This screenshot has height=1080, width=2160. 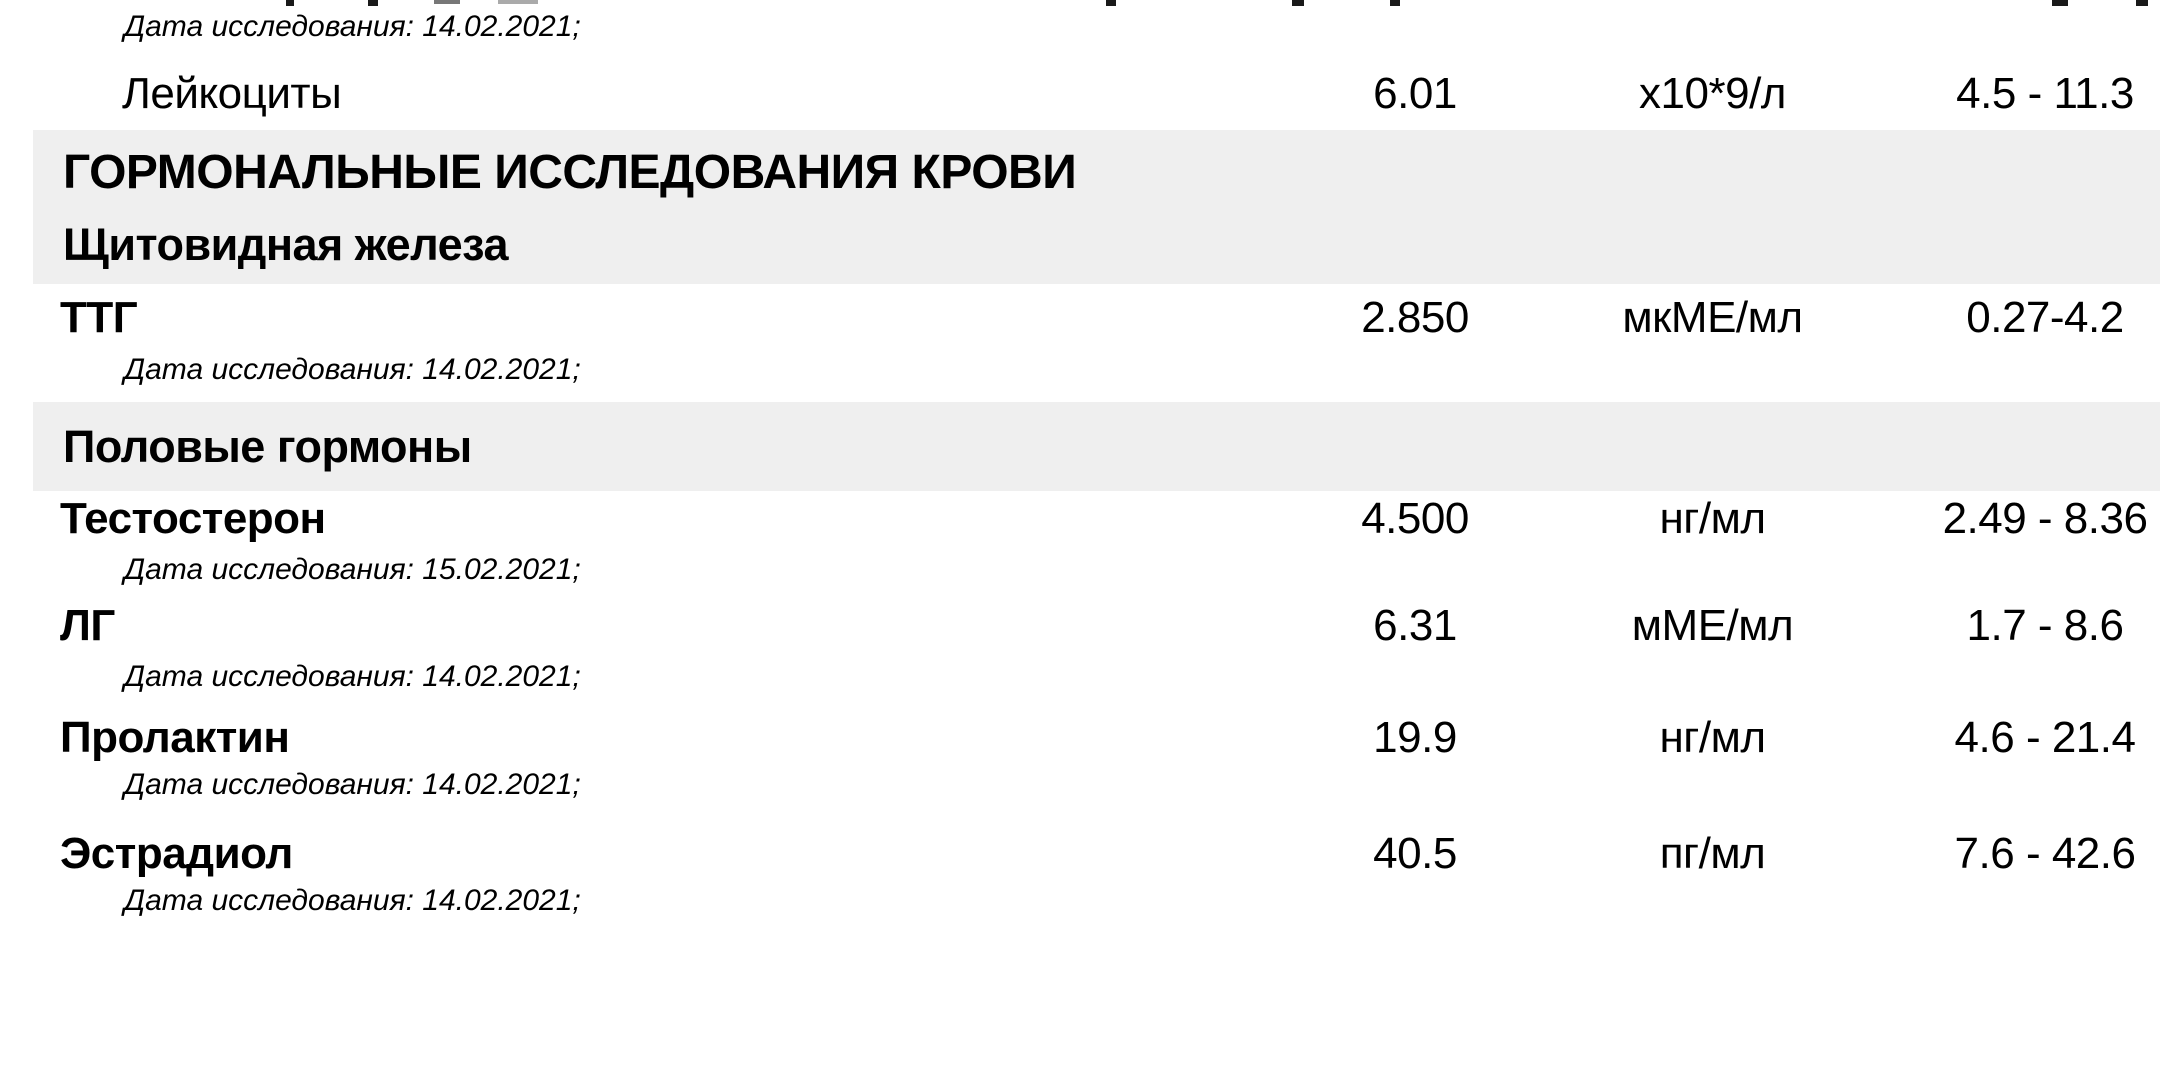 I want to click on test-name: Лейкоциты, so click(x=232, y=93).